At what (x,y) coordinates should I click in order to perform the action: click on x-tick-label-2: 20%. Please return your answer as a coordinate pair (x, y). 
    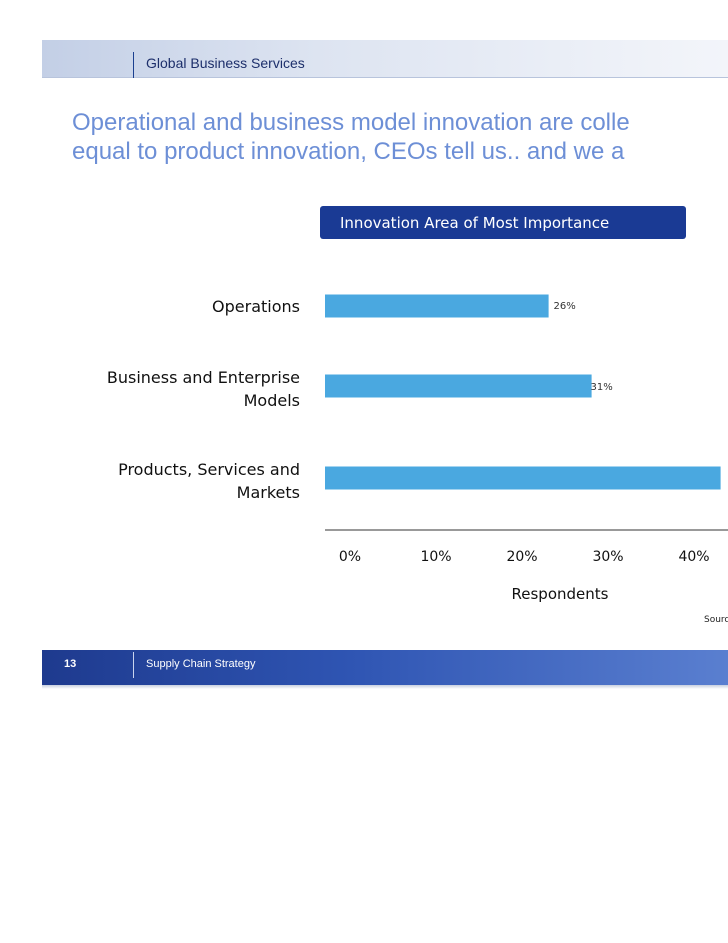
    Looking at the image, I should click on (521, 557).